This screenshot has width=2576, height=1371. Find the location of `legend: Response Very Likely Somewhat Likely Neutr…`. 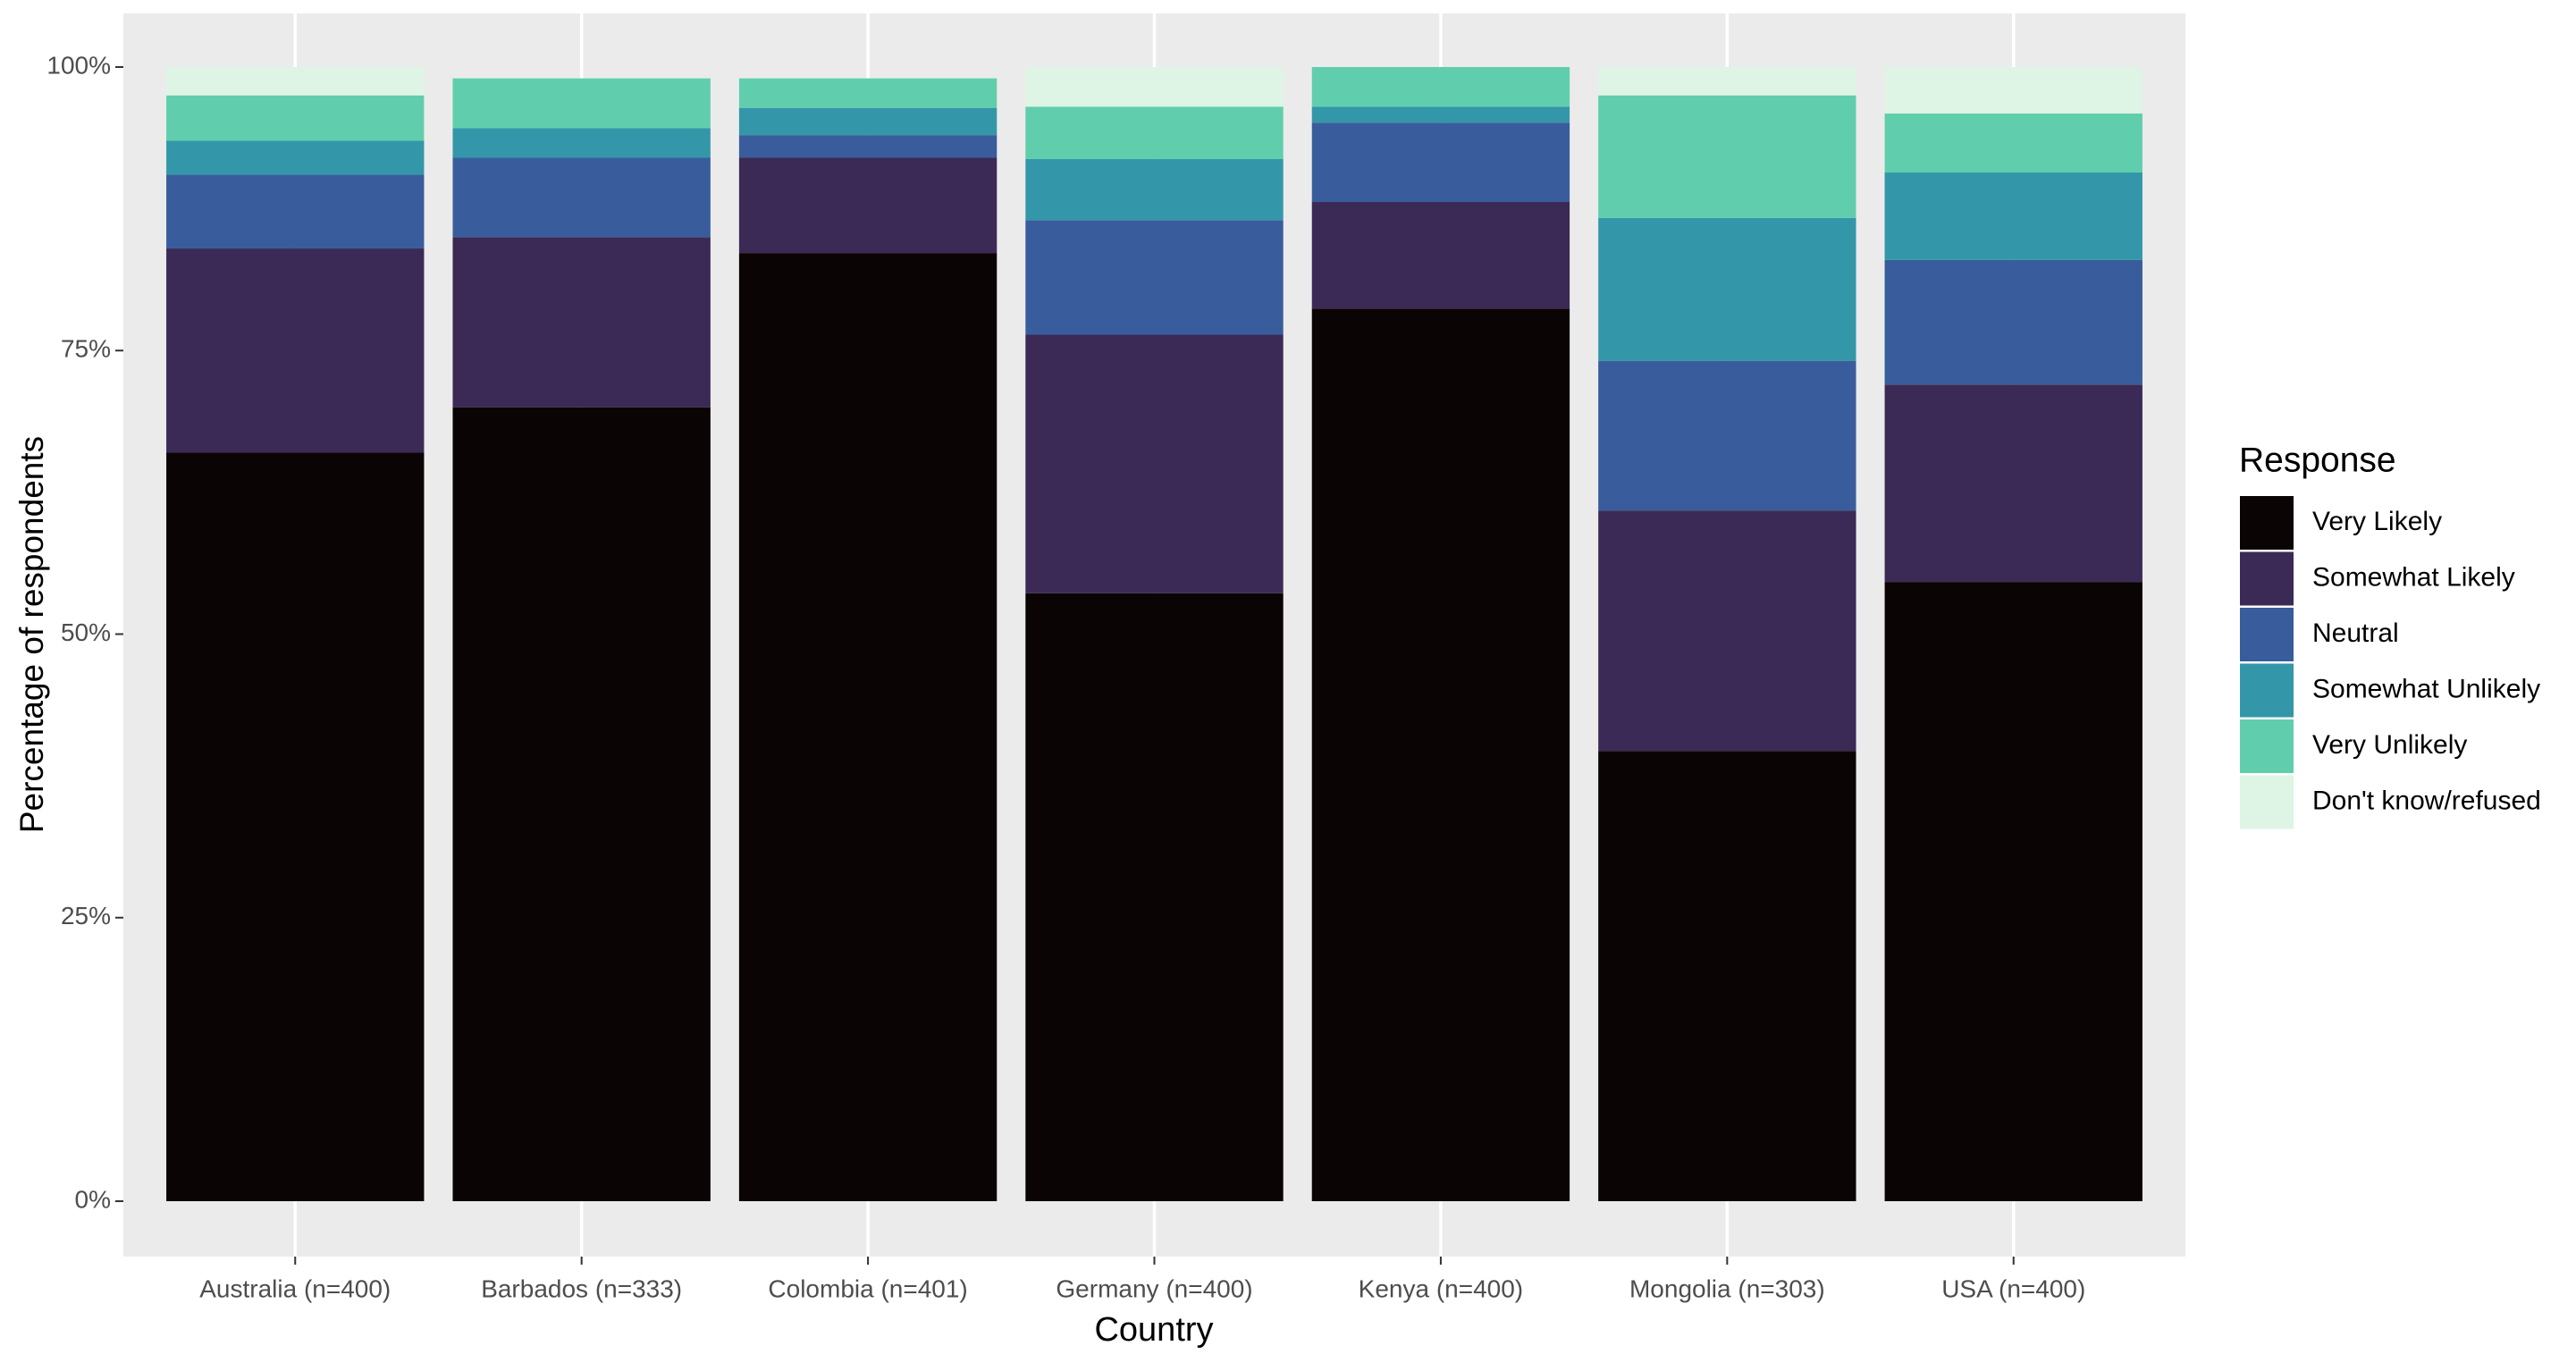

legend: Response Very Likely Somewhat Likely Neutr… is located at coordinates (2390, 636).